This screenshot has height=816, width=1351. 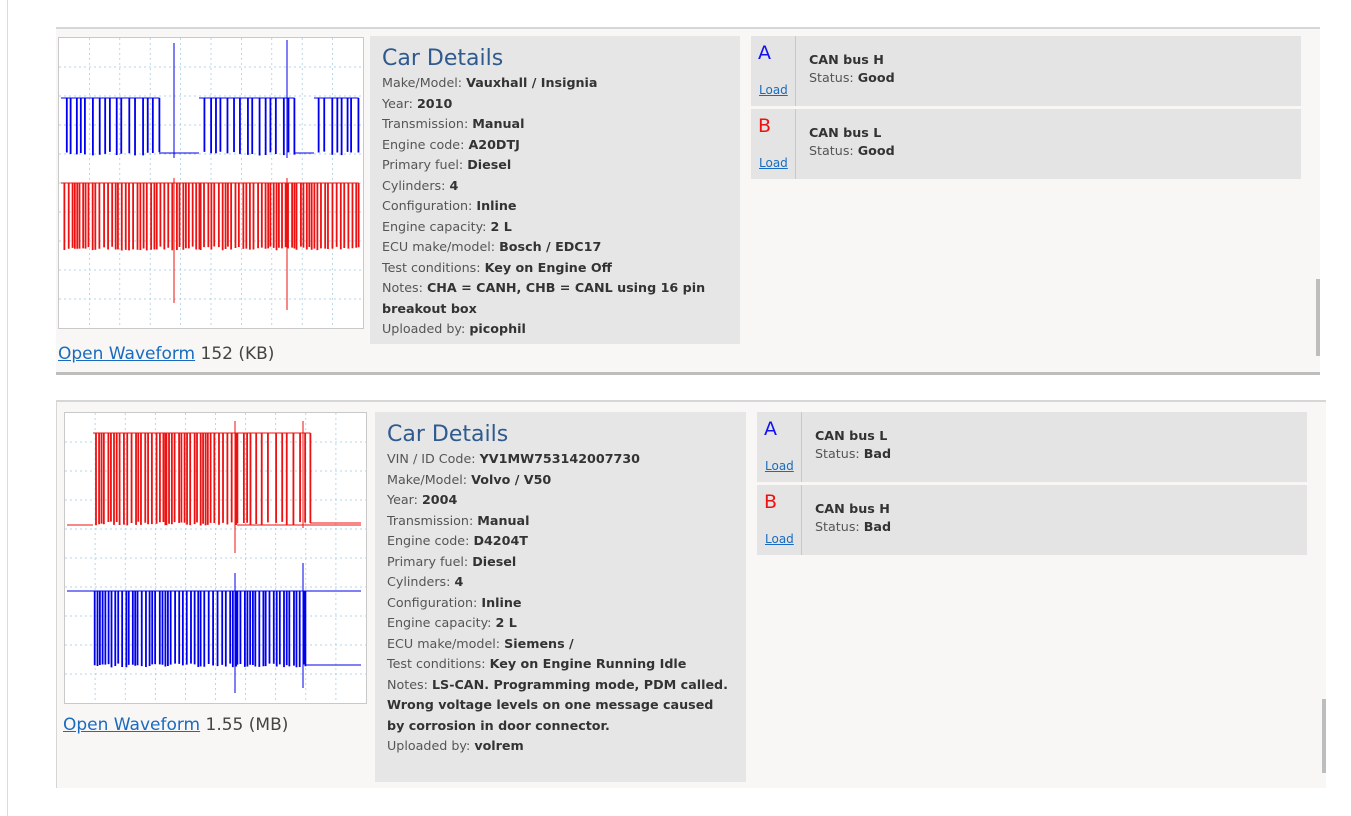 I want to click on open-waveform-row: Open Waveform 1.55 (MB), so click(x=175, y=725).